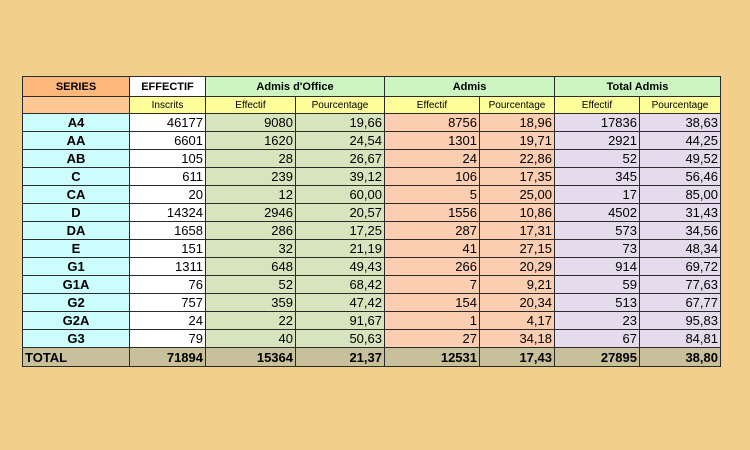  What do you see at coordinates (597, 140) in the screenshot?
I see `total-effectif-cell: 2921` at bounding box center [597, 140].